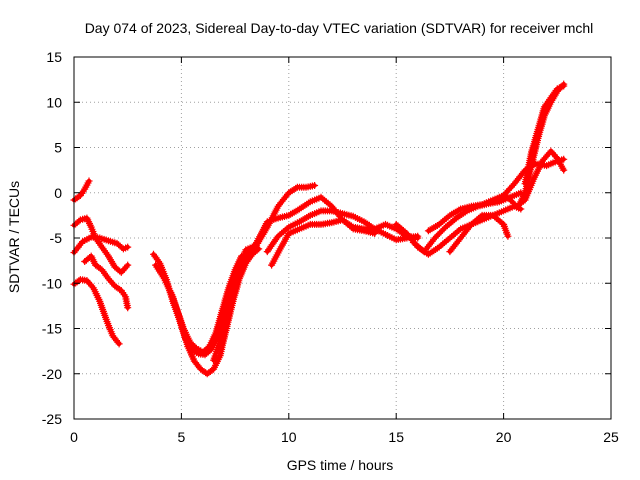 The image size is (640, 480). I want to click on y-tick-label: 10, so click(54, 102).